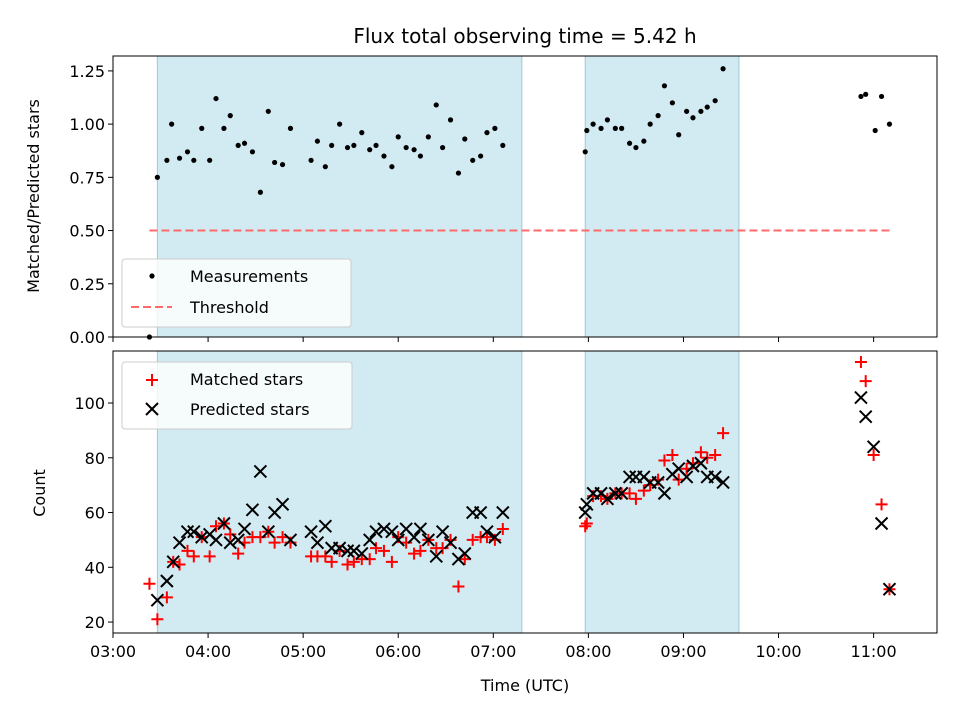  Describe the element at coordinates (39, 493) in the screenshot. I see `bottom-y-axis-label: Count` at that location.